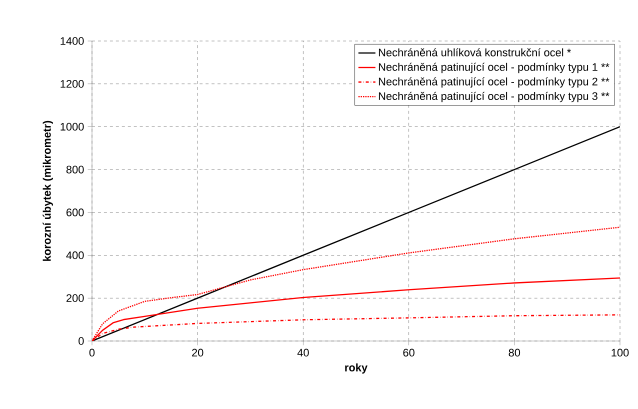 This screenshot has width=638, height=409. What do you see at coordinates (75, 298) in the screenshot?
I see `y-tick-label: 200` at bounding box center [75, 298].